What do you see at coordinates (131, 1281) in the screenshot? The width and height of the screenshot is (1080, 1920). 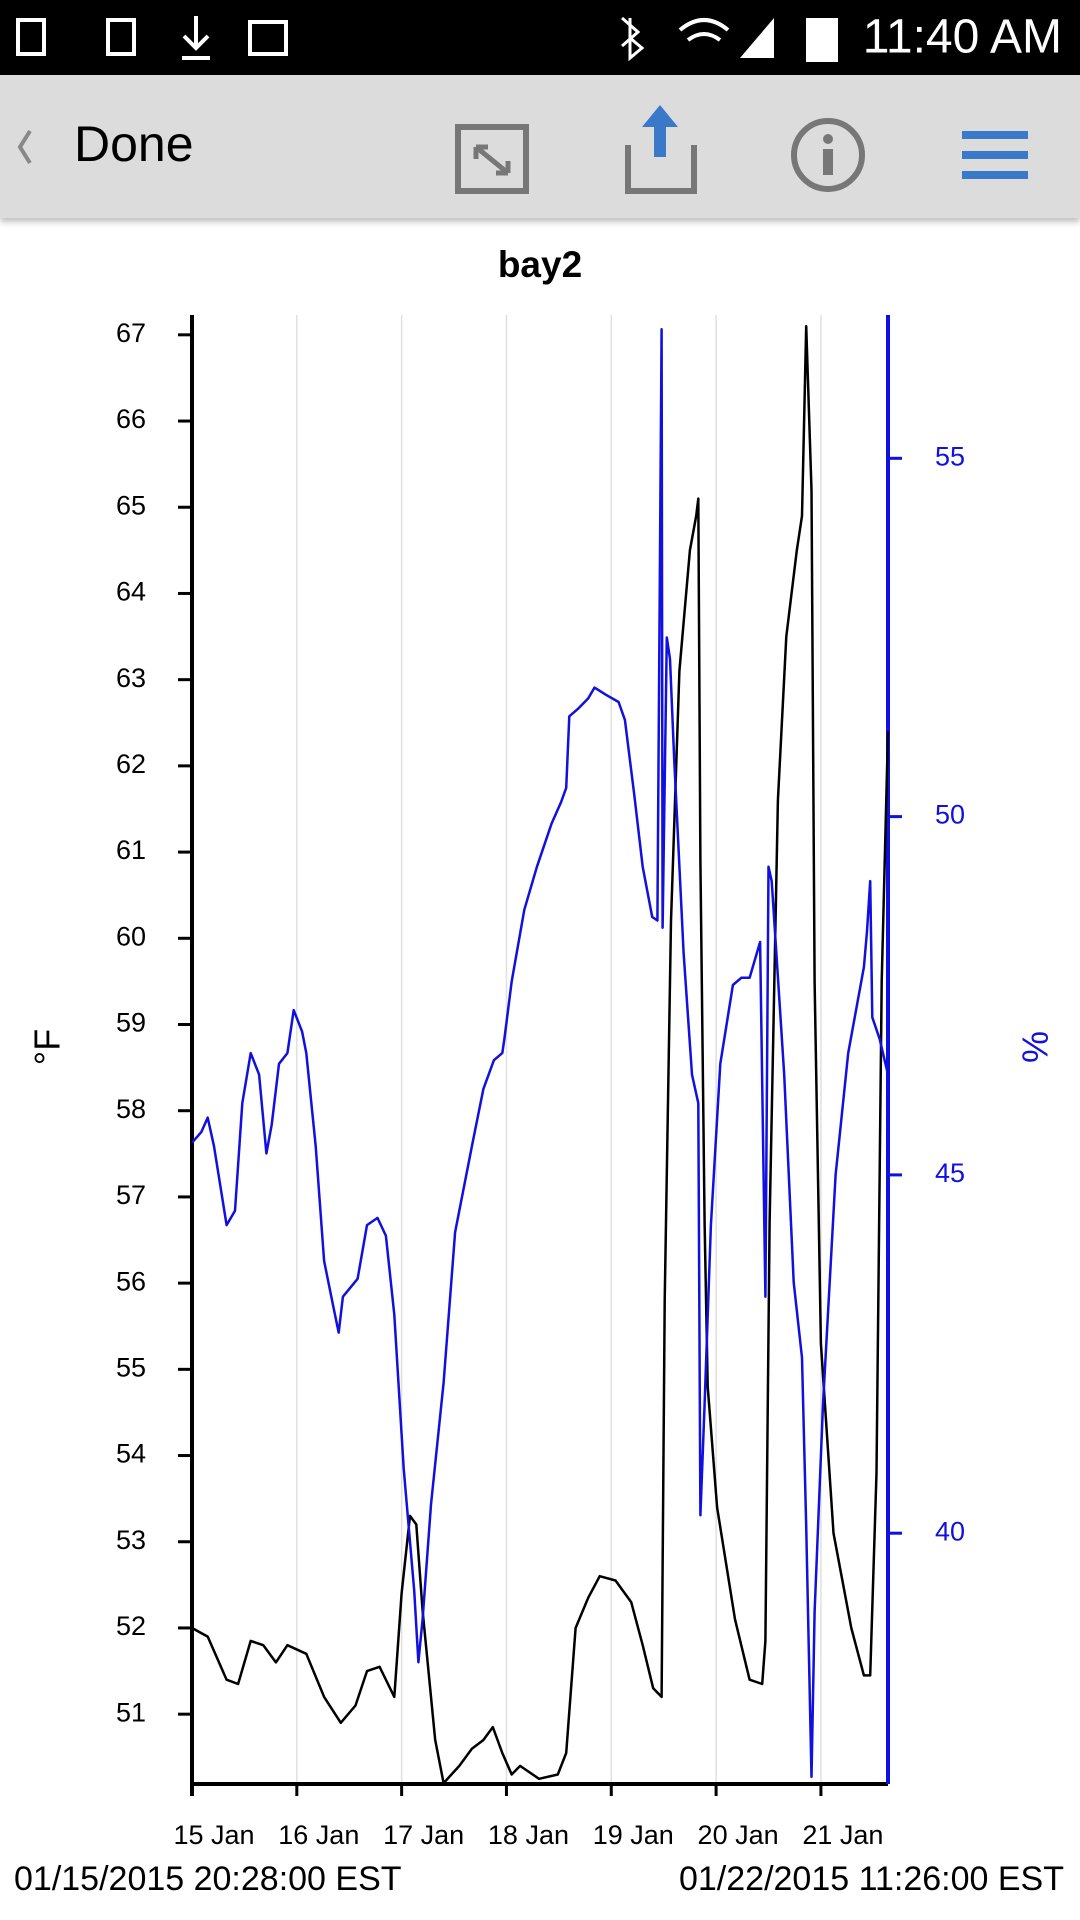 I see `y-tick-label: 56` at bounding box center [131, 1281].